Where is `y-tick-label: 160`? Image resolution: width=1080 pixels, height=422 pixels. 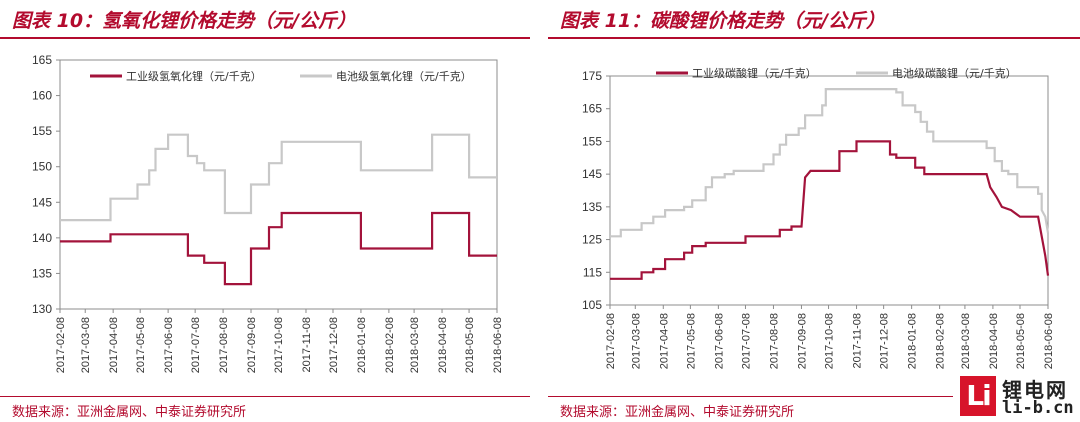 y-tick-label: 160 is located at coordinates (42, 96).